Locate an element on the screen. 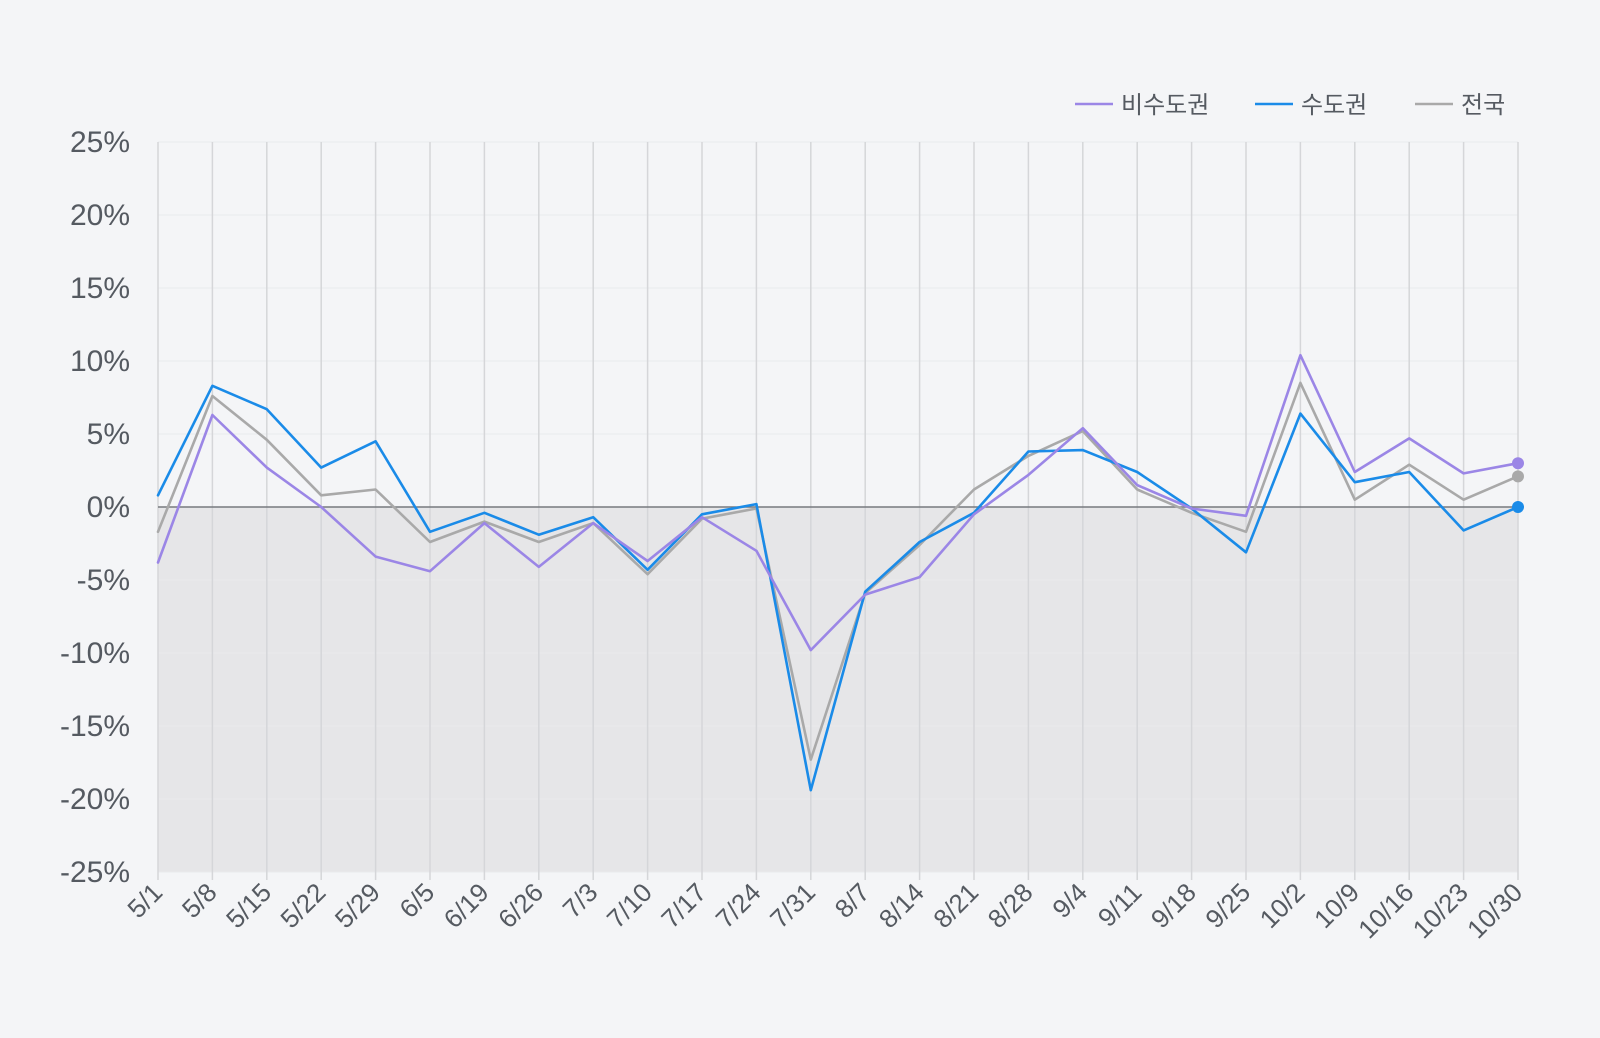  series-end-dots is located at coordinates (1518, 485).